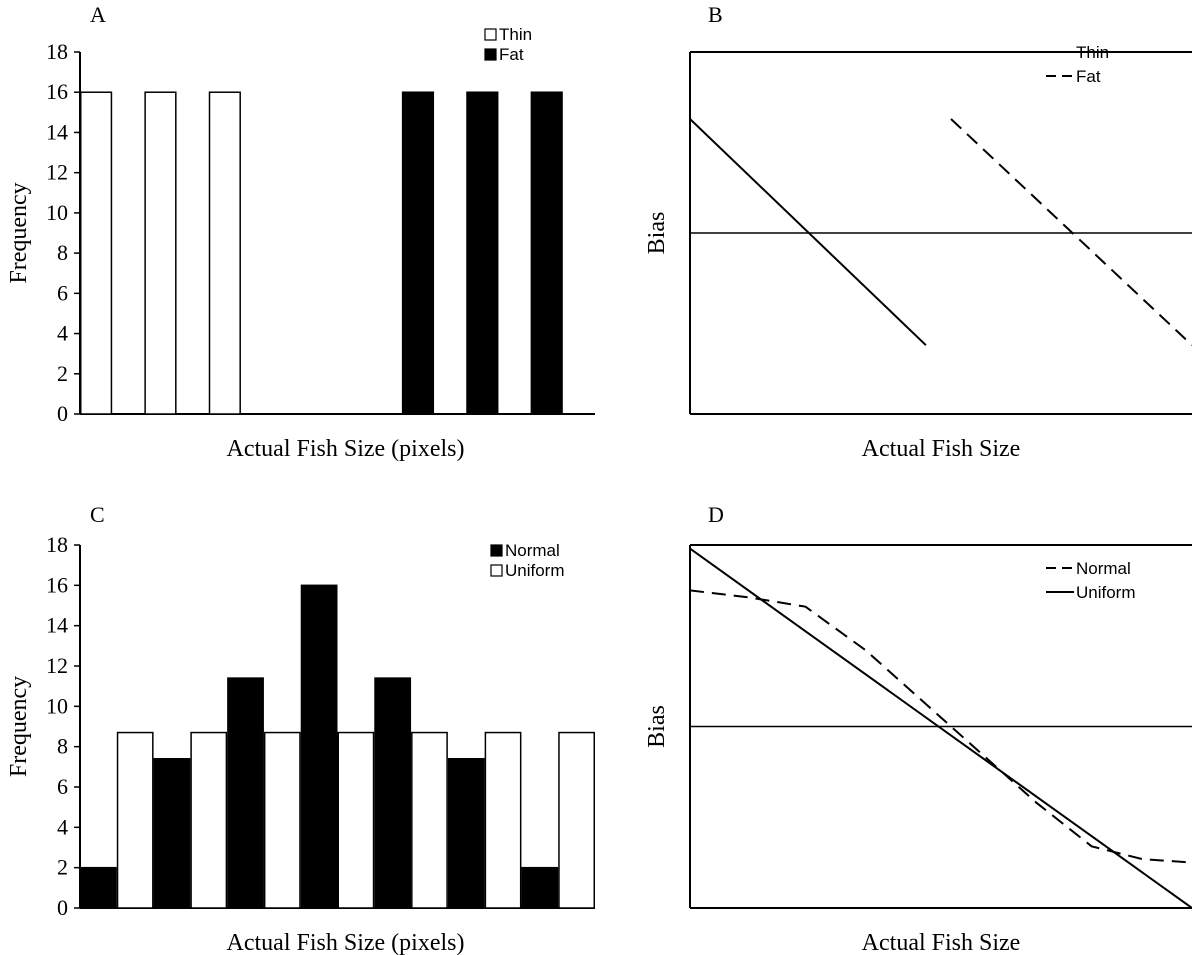 The image size is (1192, 955). I want to click on legend-swatch-uniform, so click(496, 570).